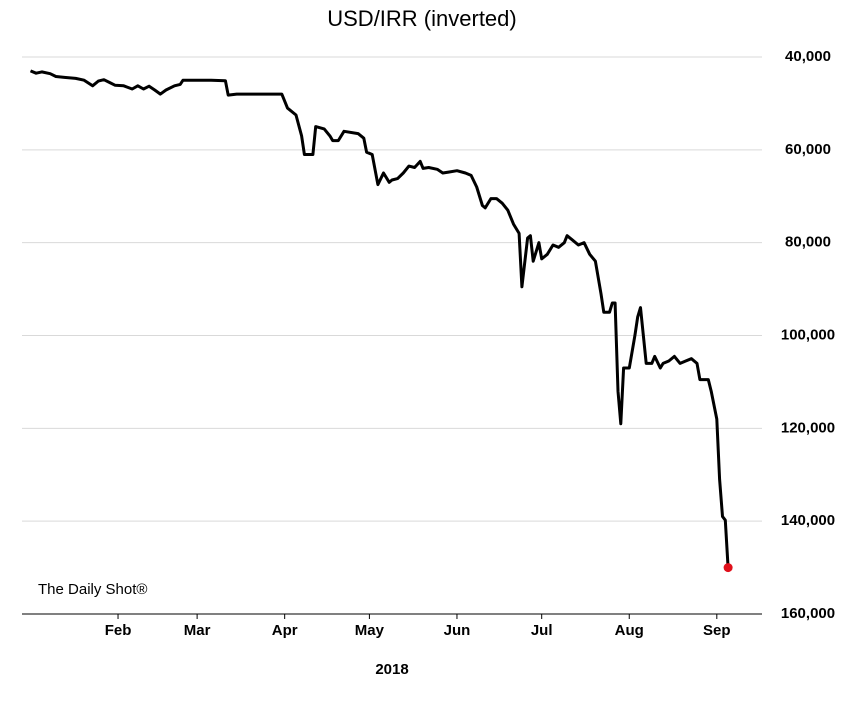  I want to click on x-tick-label: Sep, so click(717, 630).